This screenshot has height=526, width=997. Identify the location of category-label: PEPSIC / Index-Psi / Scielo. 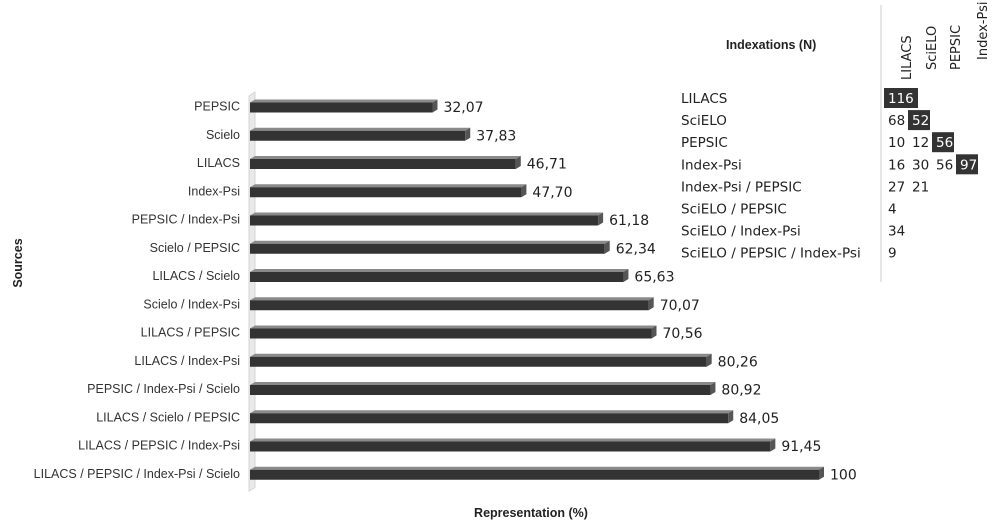
(163, 389).